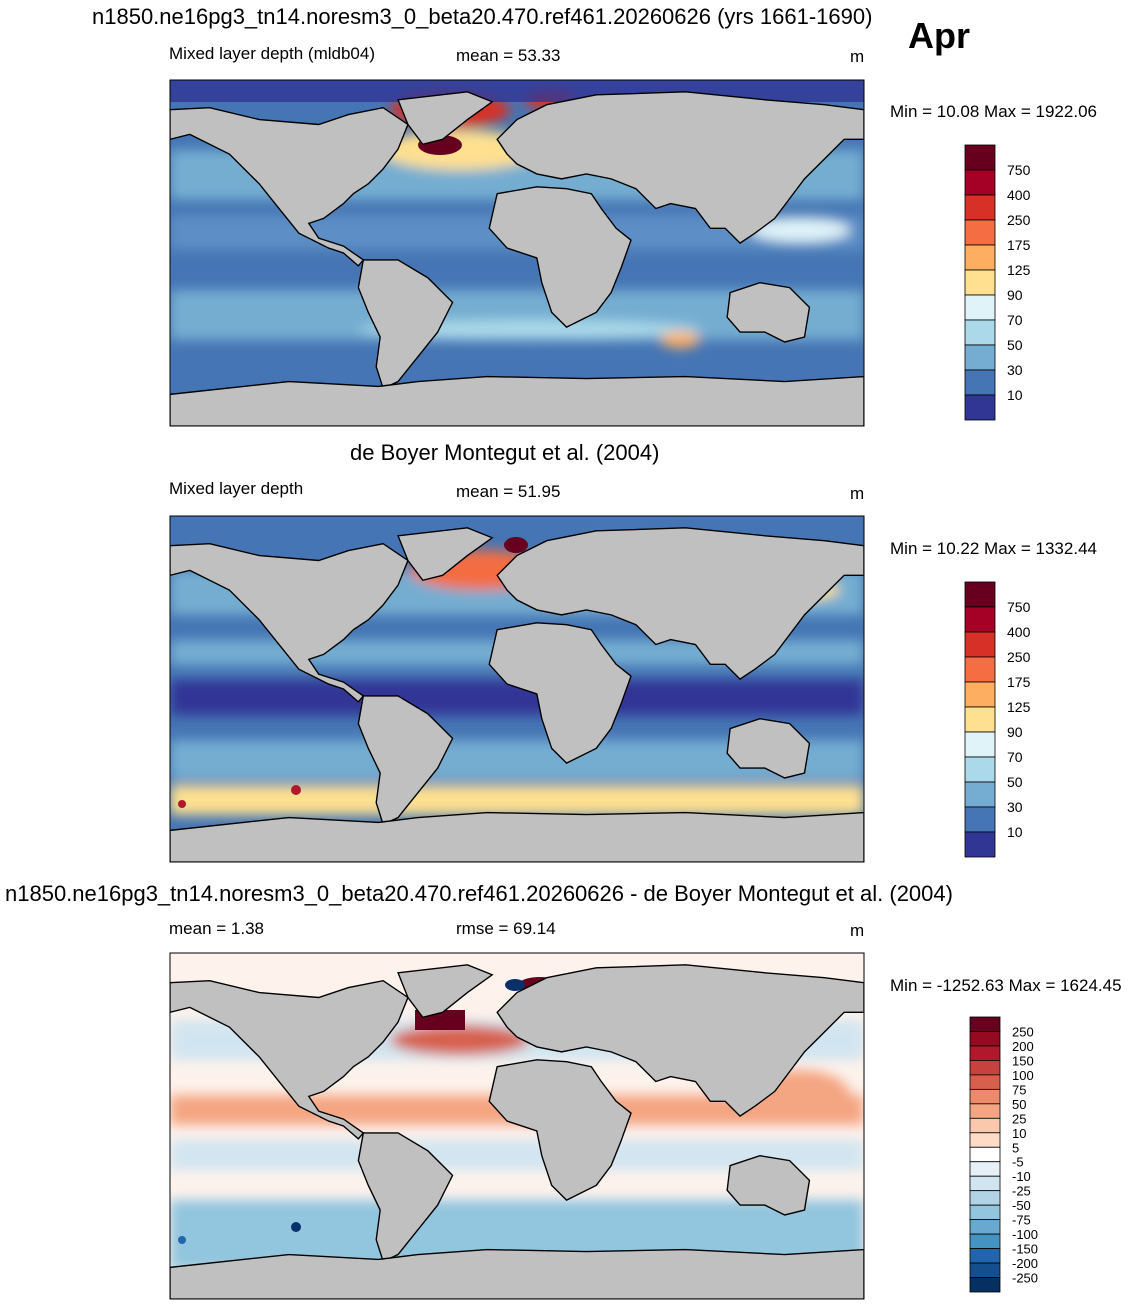  What do you see at coordinates (1015, 782) in the screenshot?
I see `colorbar2-tick-label: 50` at bounding box center [1015, 782].